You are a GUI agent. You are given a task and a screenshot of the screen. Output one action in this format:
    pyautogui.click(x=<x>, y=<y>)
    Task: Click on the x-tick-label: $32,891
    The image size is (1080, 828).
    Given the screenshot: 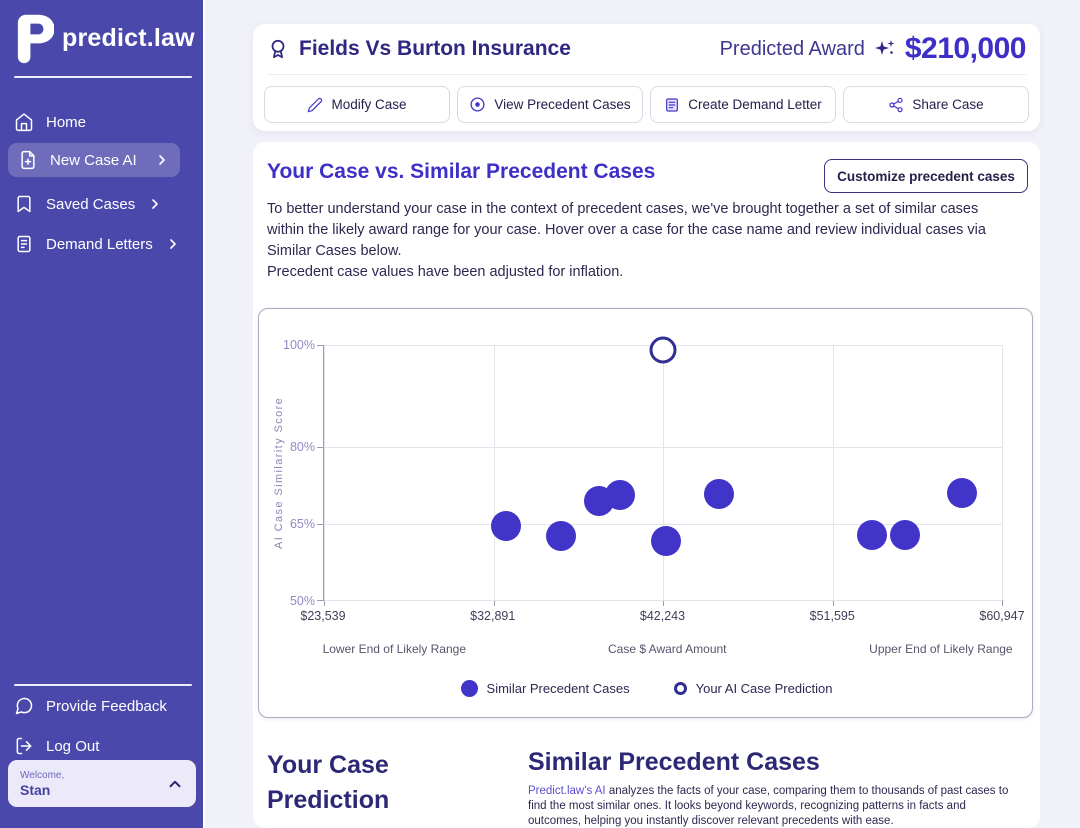 What is the action you would take?
    pyautogui.click(x=493, y=616)
    